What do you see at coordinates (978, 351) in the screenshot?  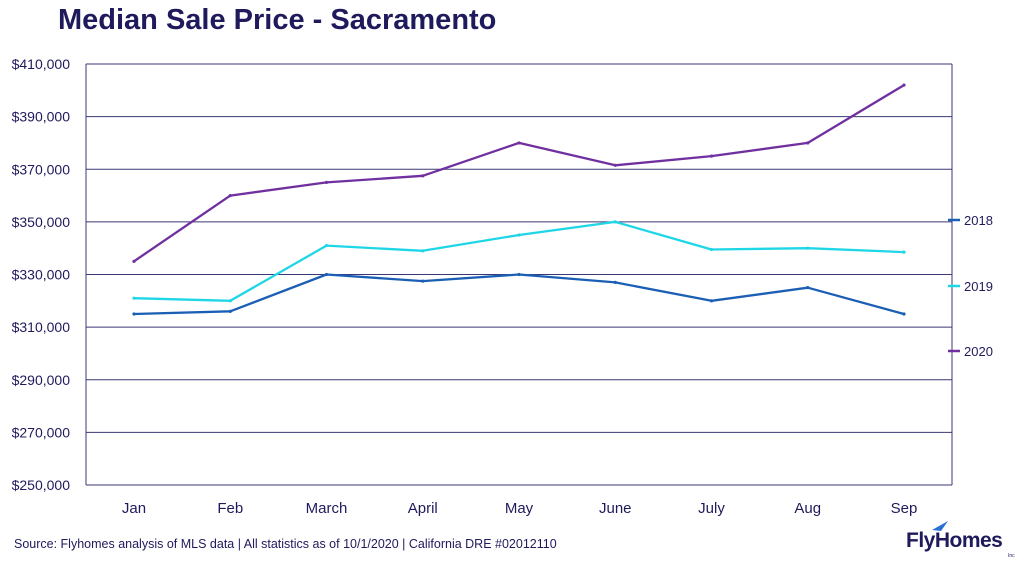 I see `legend-label-2020: 2020` at bounding box center [978, 351].